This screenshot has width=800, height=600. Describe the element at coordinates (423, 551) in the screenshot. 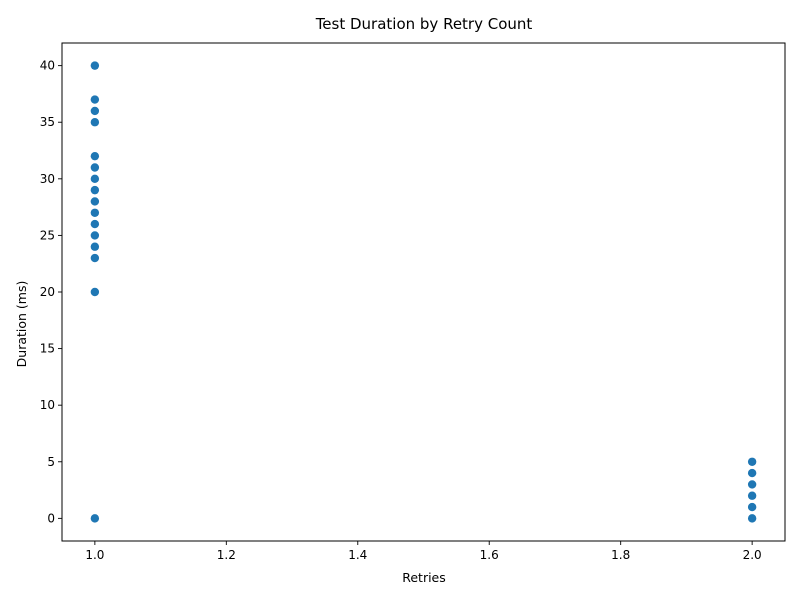

I see `x-axis-ticks: 1.0 1.2 1.4 1.6 1.8 2.0` at that location.